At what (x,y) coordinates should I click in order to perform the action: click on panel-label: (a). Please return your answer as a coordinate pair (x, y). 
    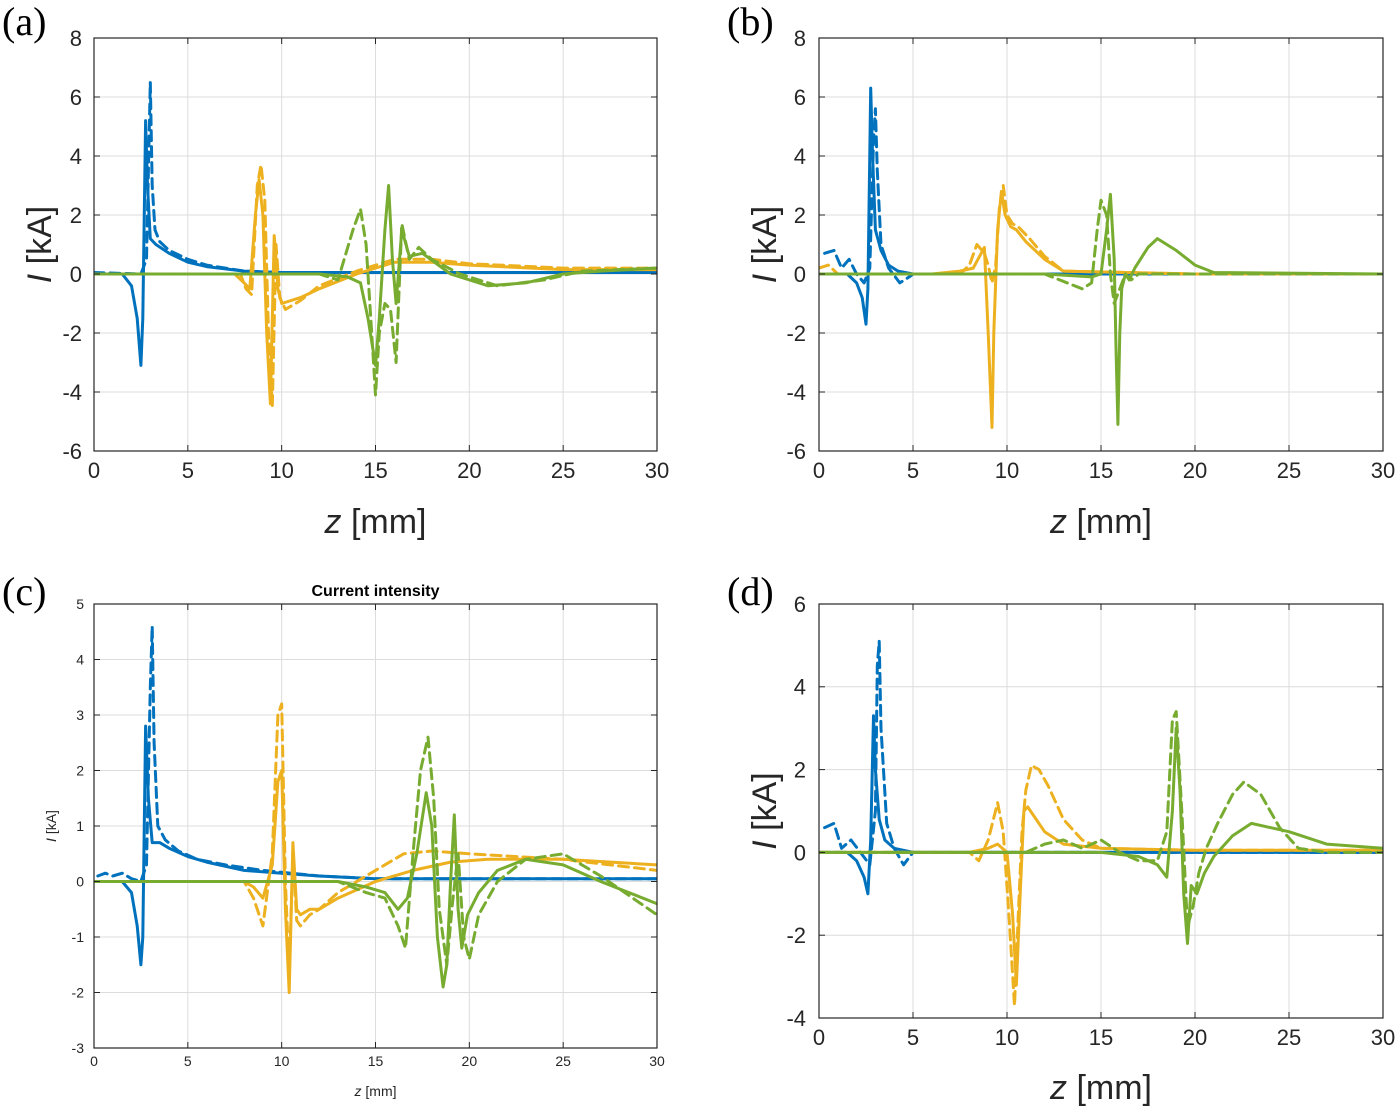
    Looking at the image, I should click on (24, 22).